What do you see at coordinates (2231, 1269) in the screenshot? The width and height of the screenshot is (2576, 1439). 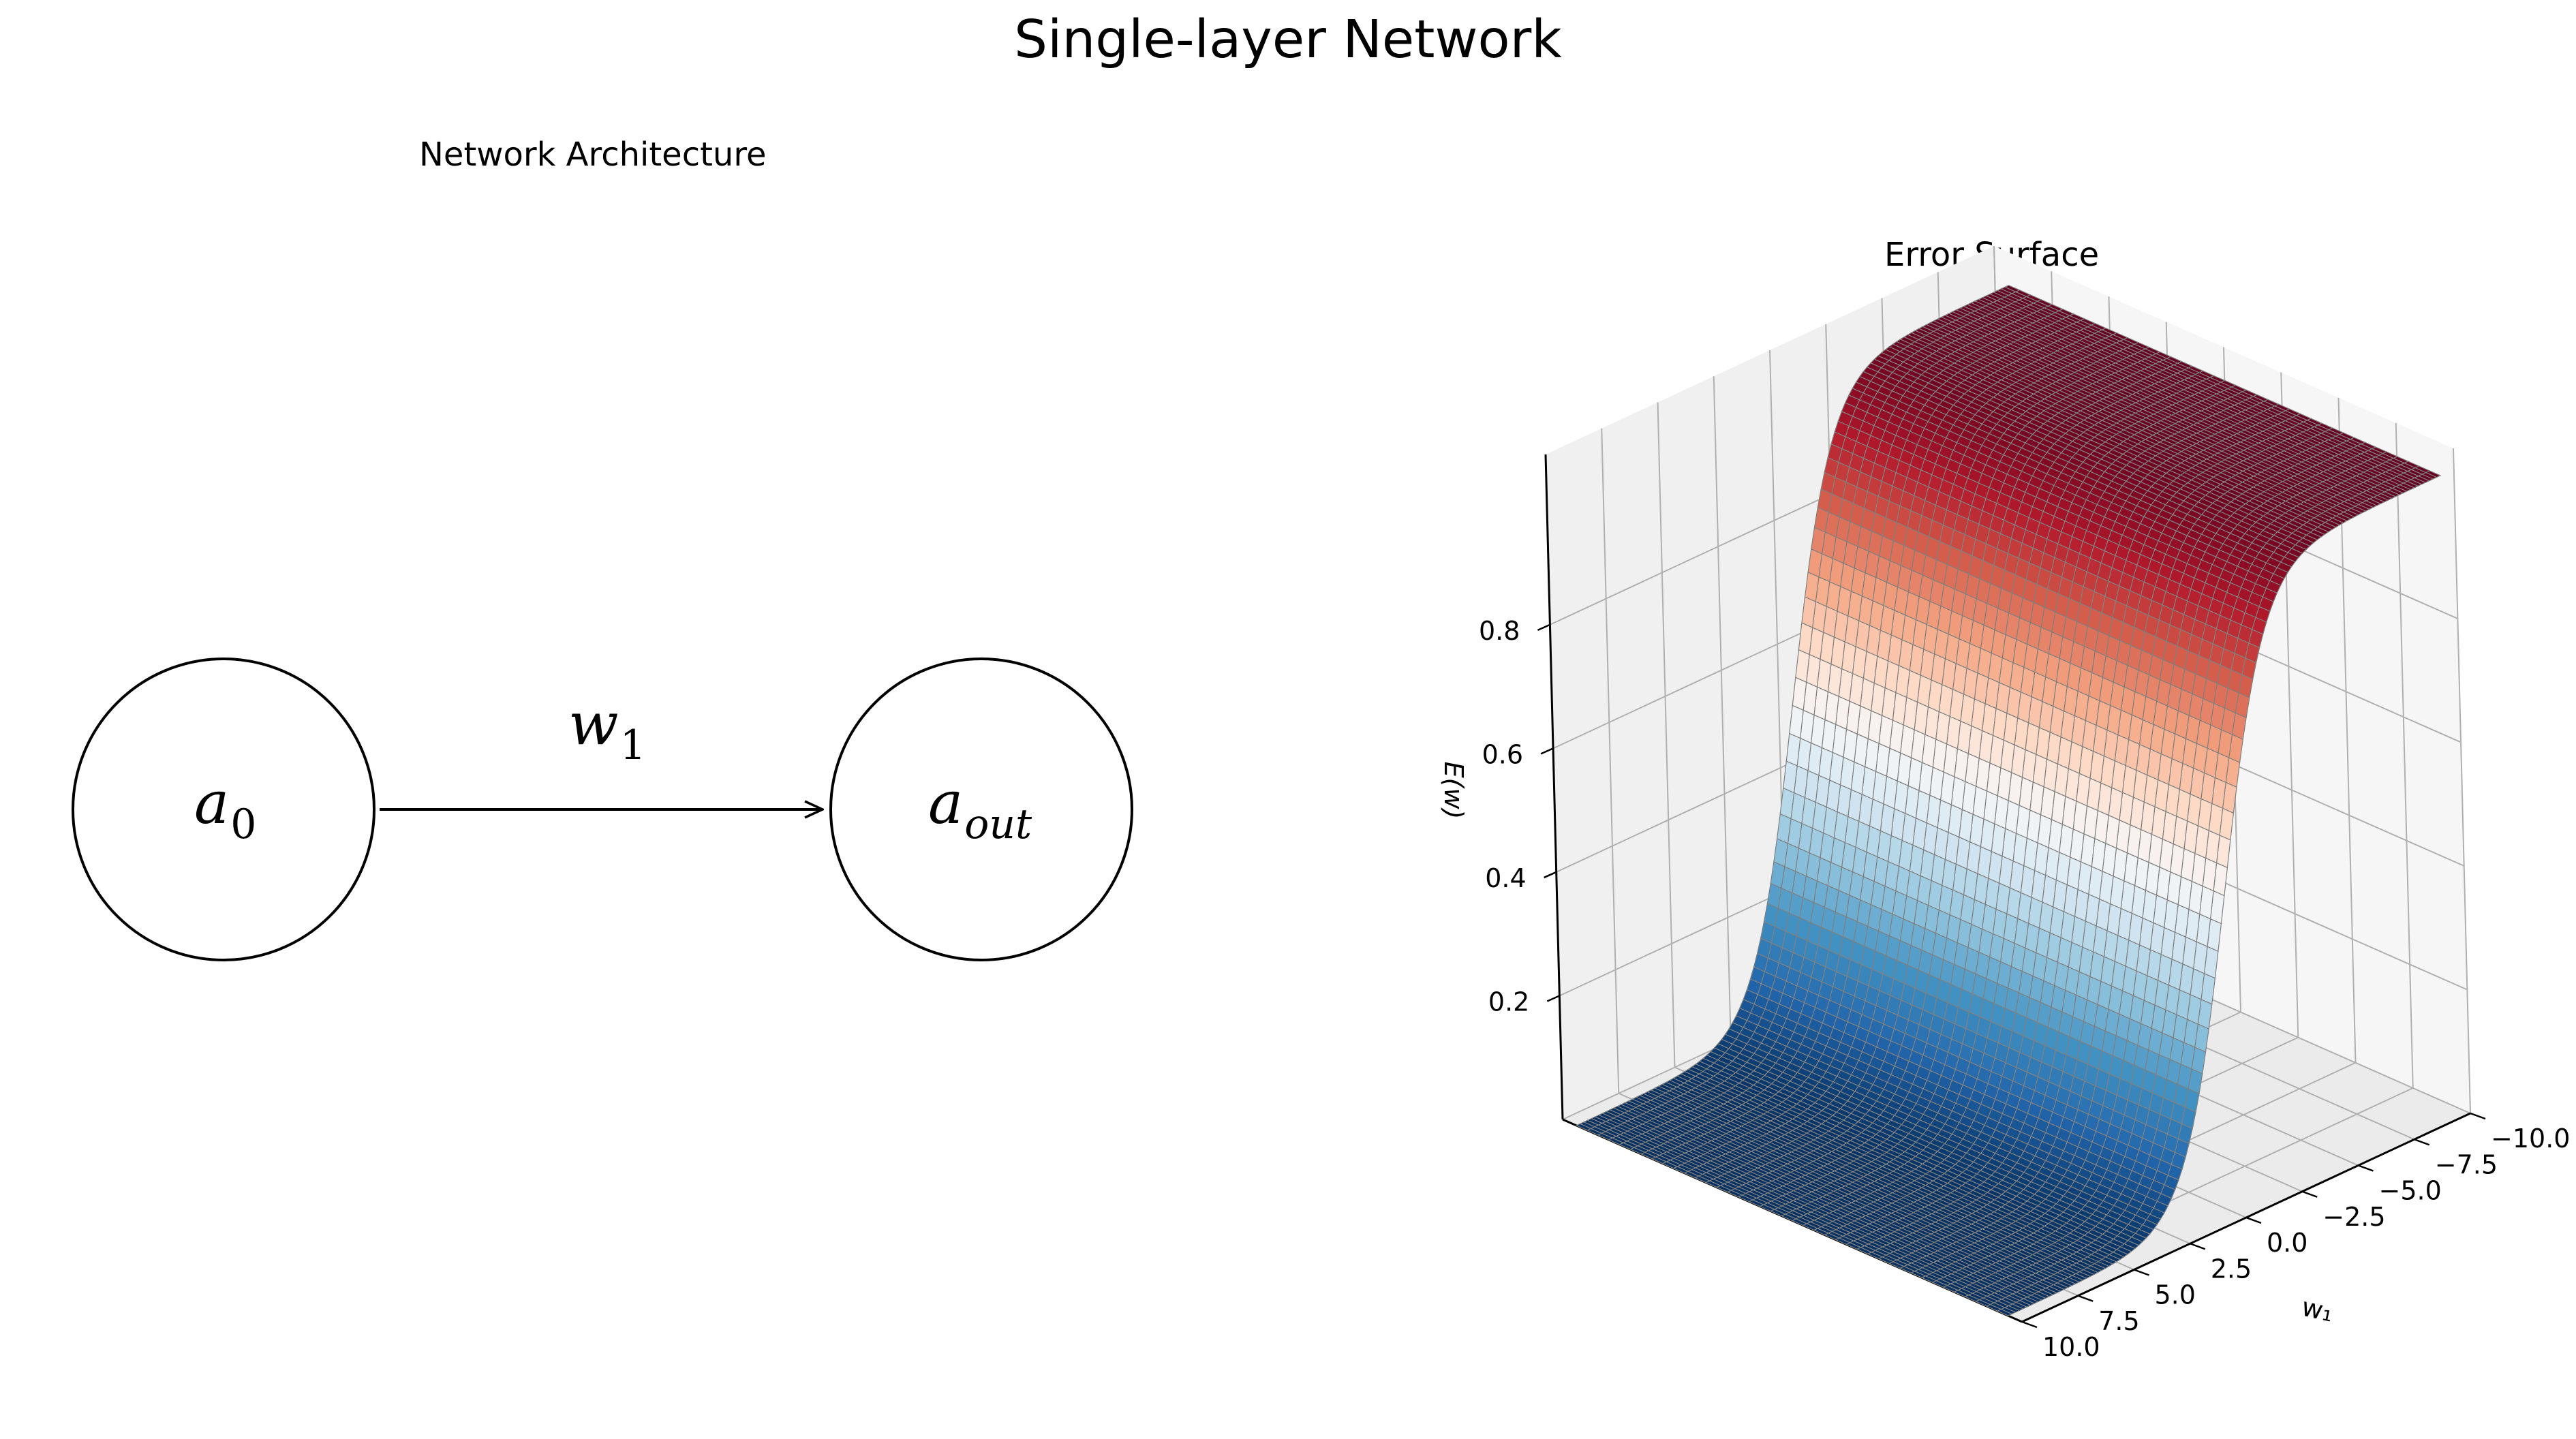 I see `x-tick-label: 2.5` at bounding box center [2231, 1269].